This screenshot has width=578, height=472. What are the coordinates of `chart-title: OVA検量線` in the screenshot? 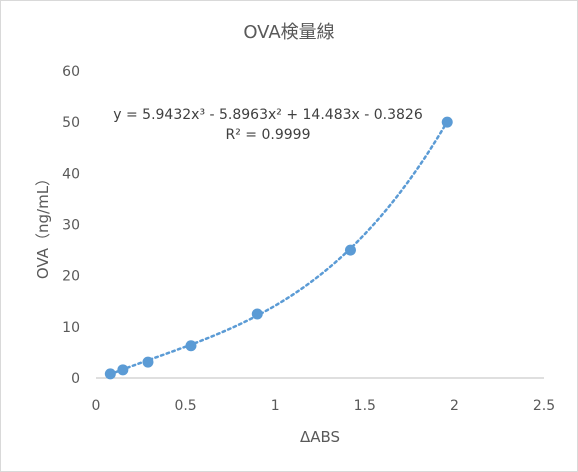 It's located at (289, 32).